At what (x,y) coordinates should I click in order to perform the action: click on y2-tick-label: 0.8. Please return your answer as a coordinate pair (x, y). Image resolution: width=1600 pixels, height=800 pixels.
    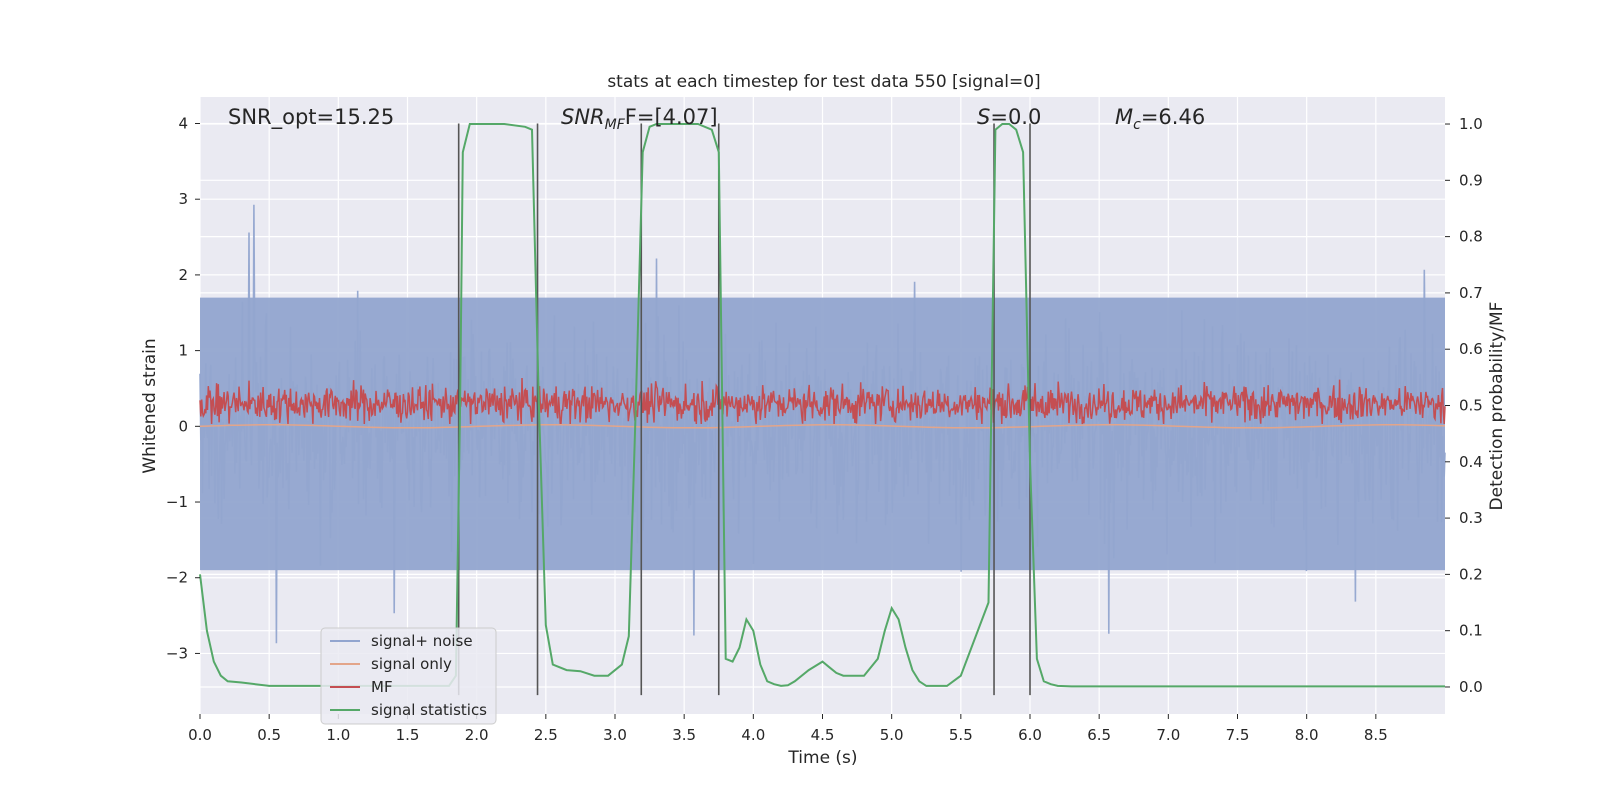
    Looking at the image, I should click on (1471, 237).